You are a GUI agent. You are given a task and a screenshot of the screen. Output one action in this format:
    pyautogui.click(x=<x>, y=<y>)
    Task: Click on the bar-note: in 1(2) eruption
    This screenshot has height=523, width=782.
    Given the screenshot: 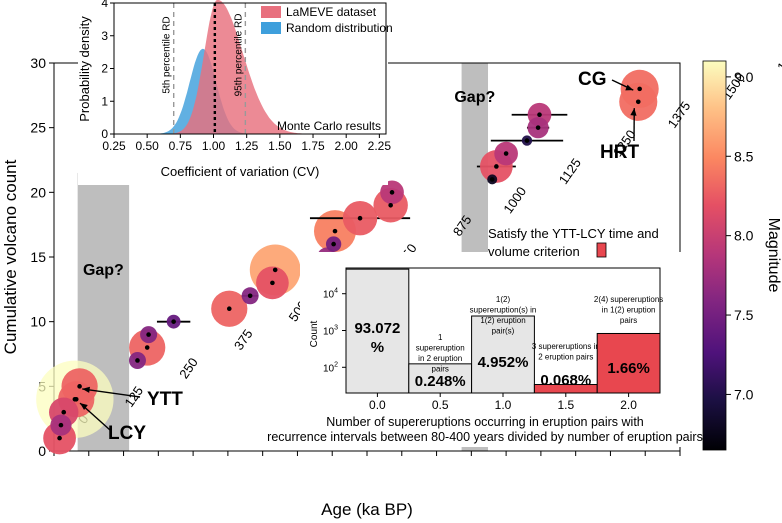 What is the action you would take?
    pyautogui.click(x=629, y=310)
    